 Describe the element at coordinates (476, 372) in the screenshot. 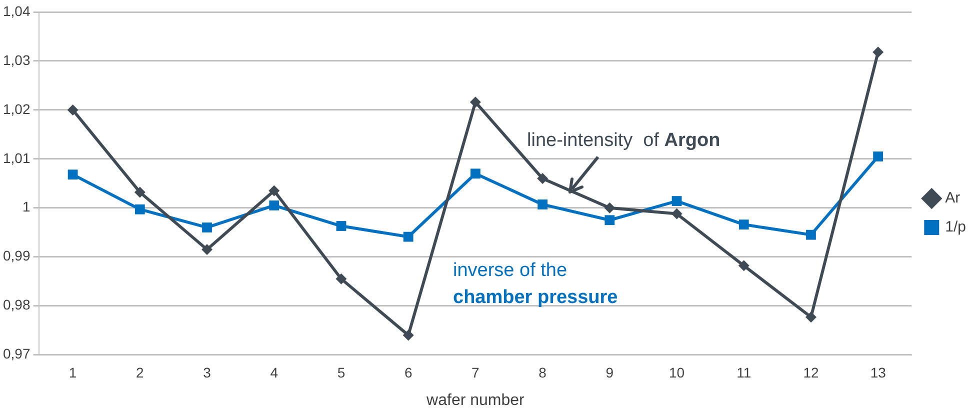

I see `x-tick-label: 7` at that location.